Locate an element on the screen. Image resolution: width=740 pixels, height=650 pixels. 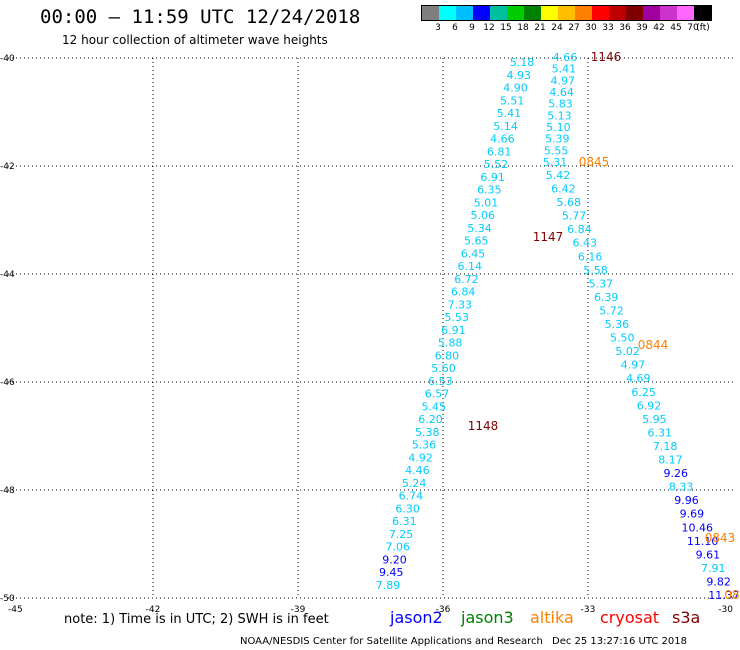
swh-value-west: 6.30 is located at coordinates (407, 508).